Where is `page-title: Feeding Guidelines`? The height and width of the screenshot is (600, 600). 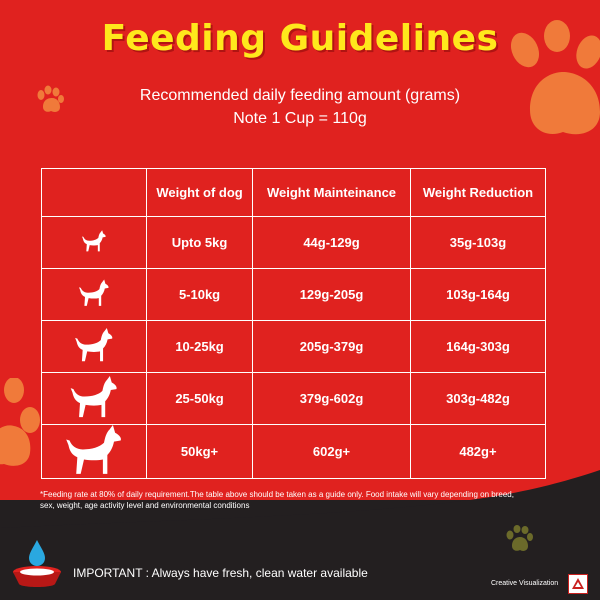 page-title: Feeding Guidelines is located at coordinates (300, 38).